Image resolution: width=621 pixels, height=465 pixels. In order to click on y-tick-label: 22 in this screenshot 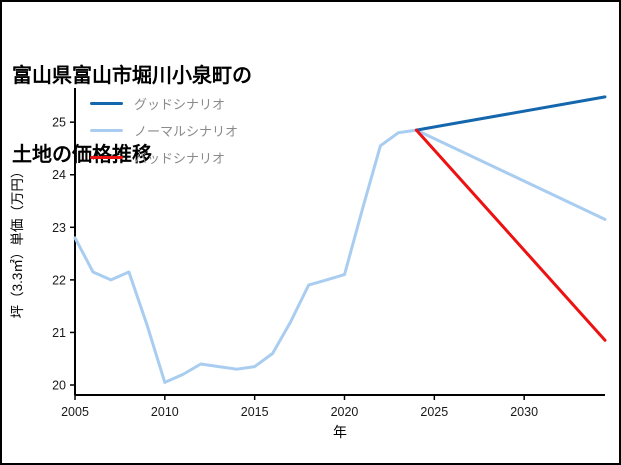, I will do `click(59, 280)`.